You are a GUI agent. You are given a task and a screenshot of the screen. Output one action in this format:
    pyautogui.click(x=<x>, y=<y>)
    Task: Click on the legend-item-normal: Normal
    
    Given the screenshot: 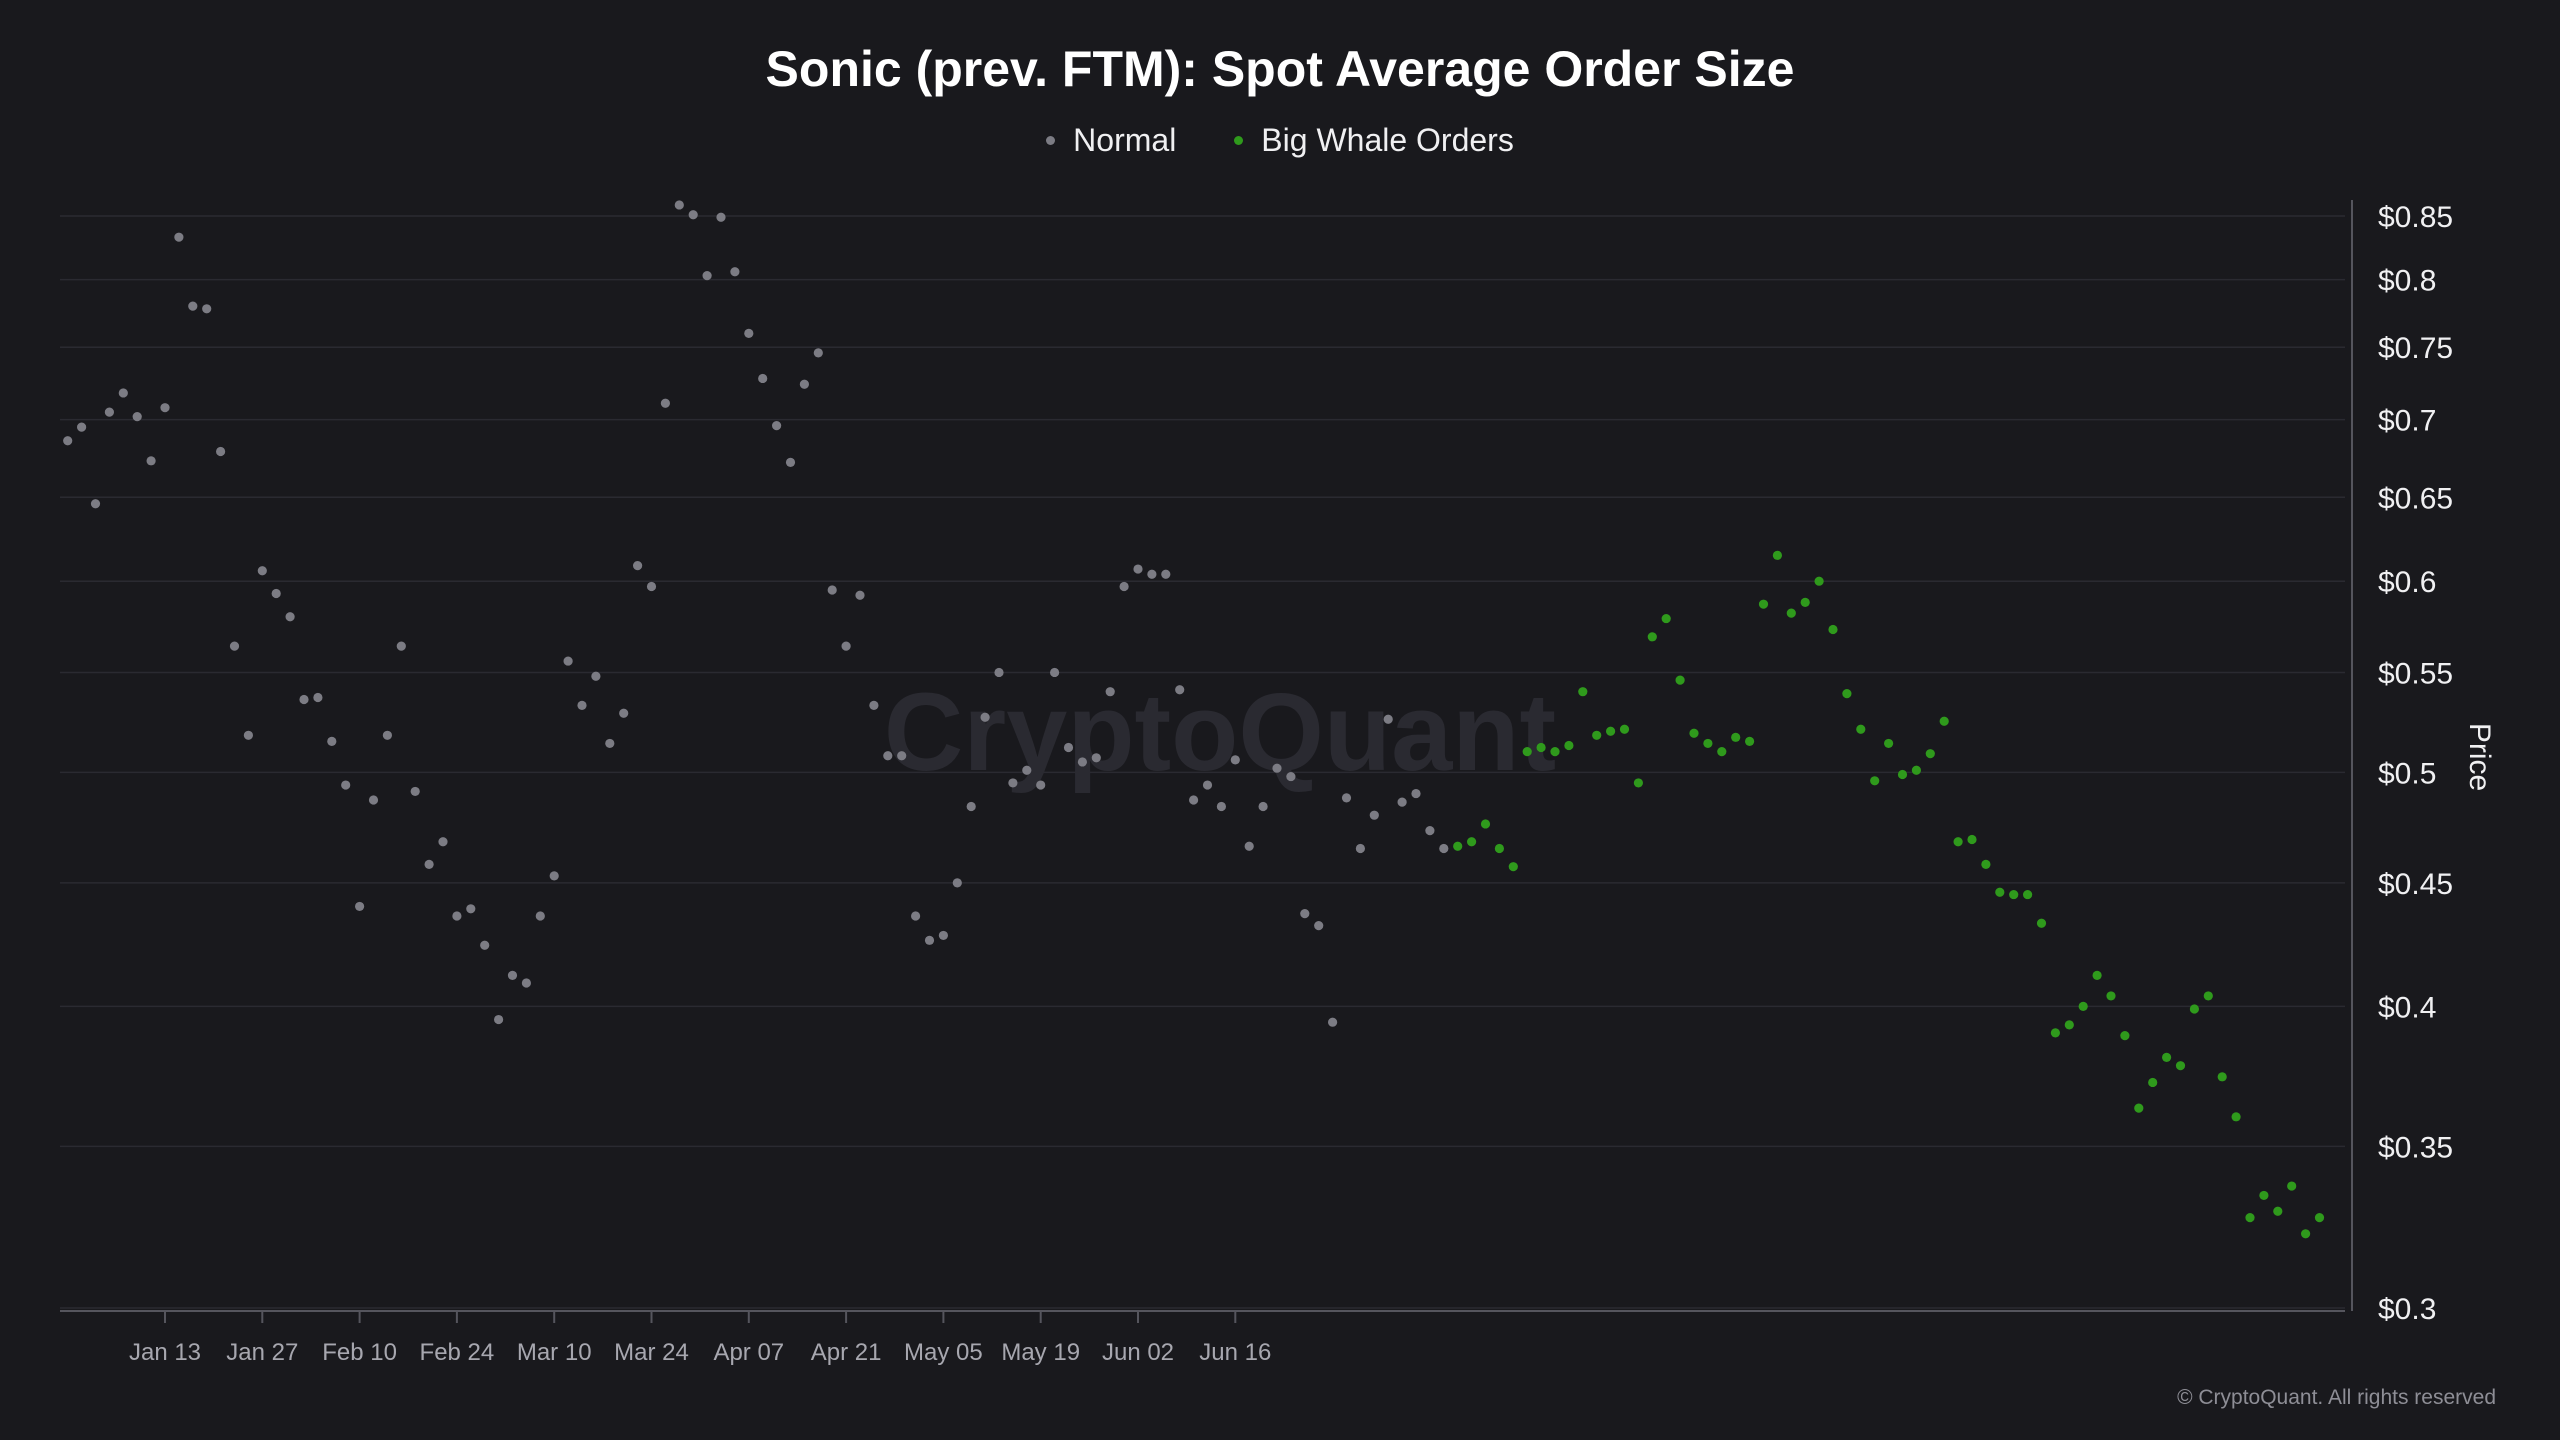 What is the action you would take?
    pyautogui.click(x=1111, y=140)
    